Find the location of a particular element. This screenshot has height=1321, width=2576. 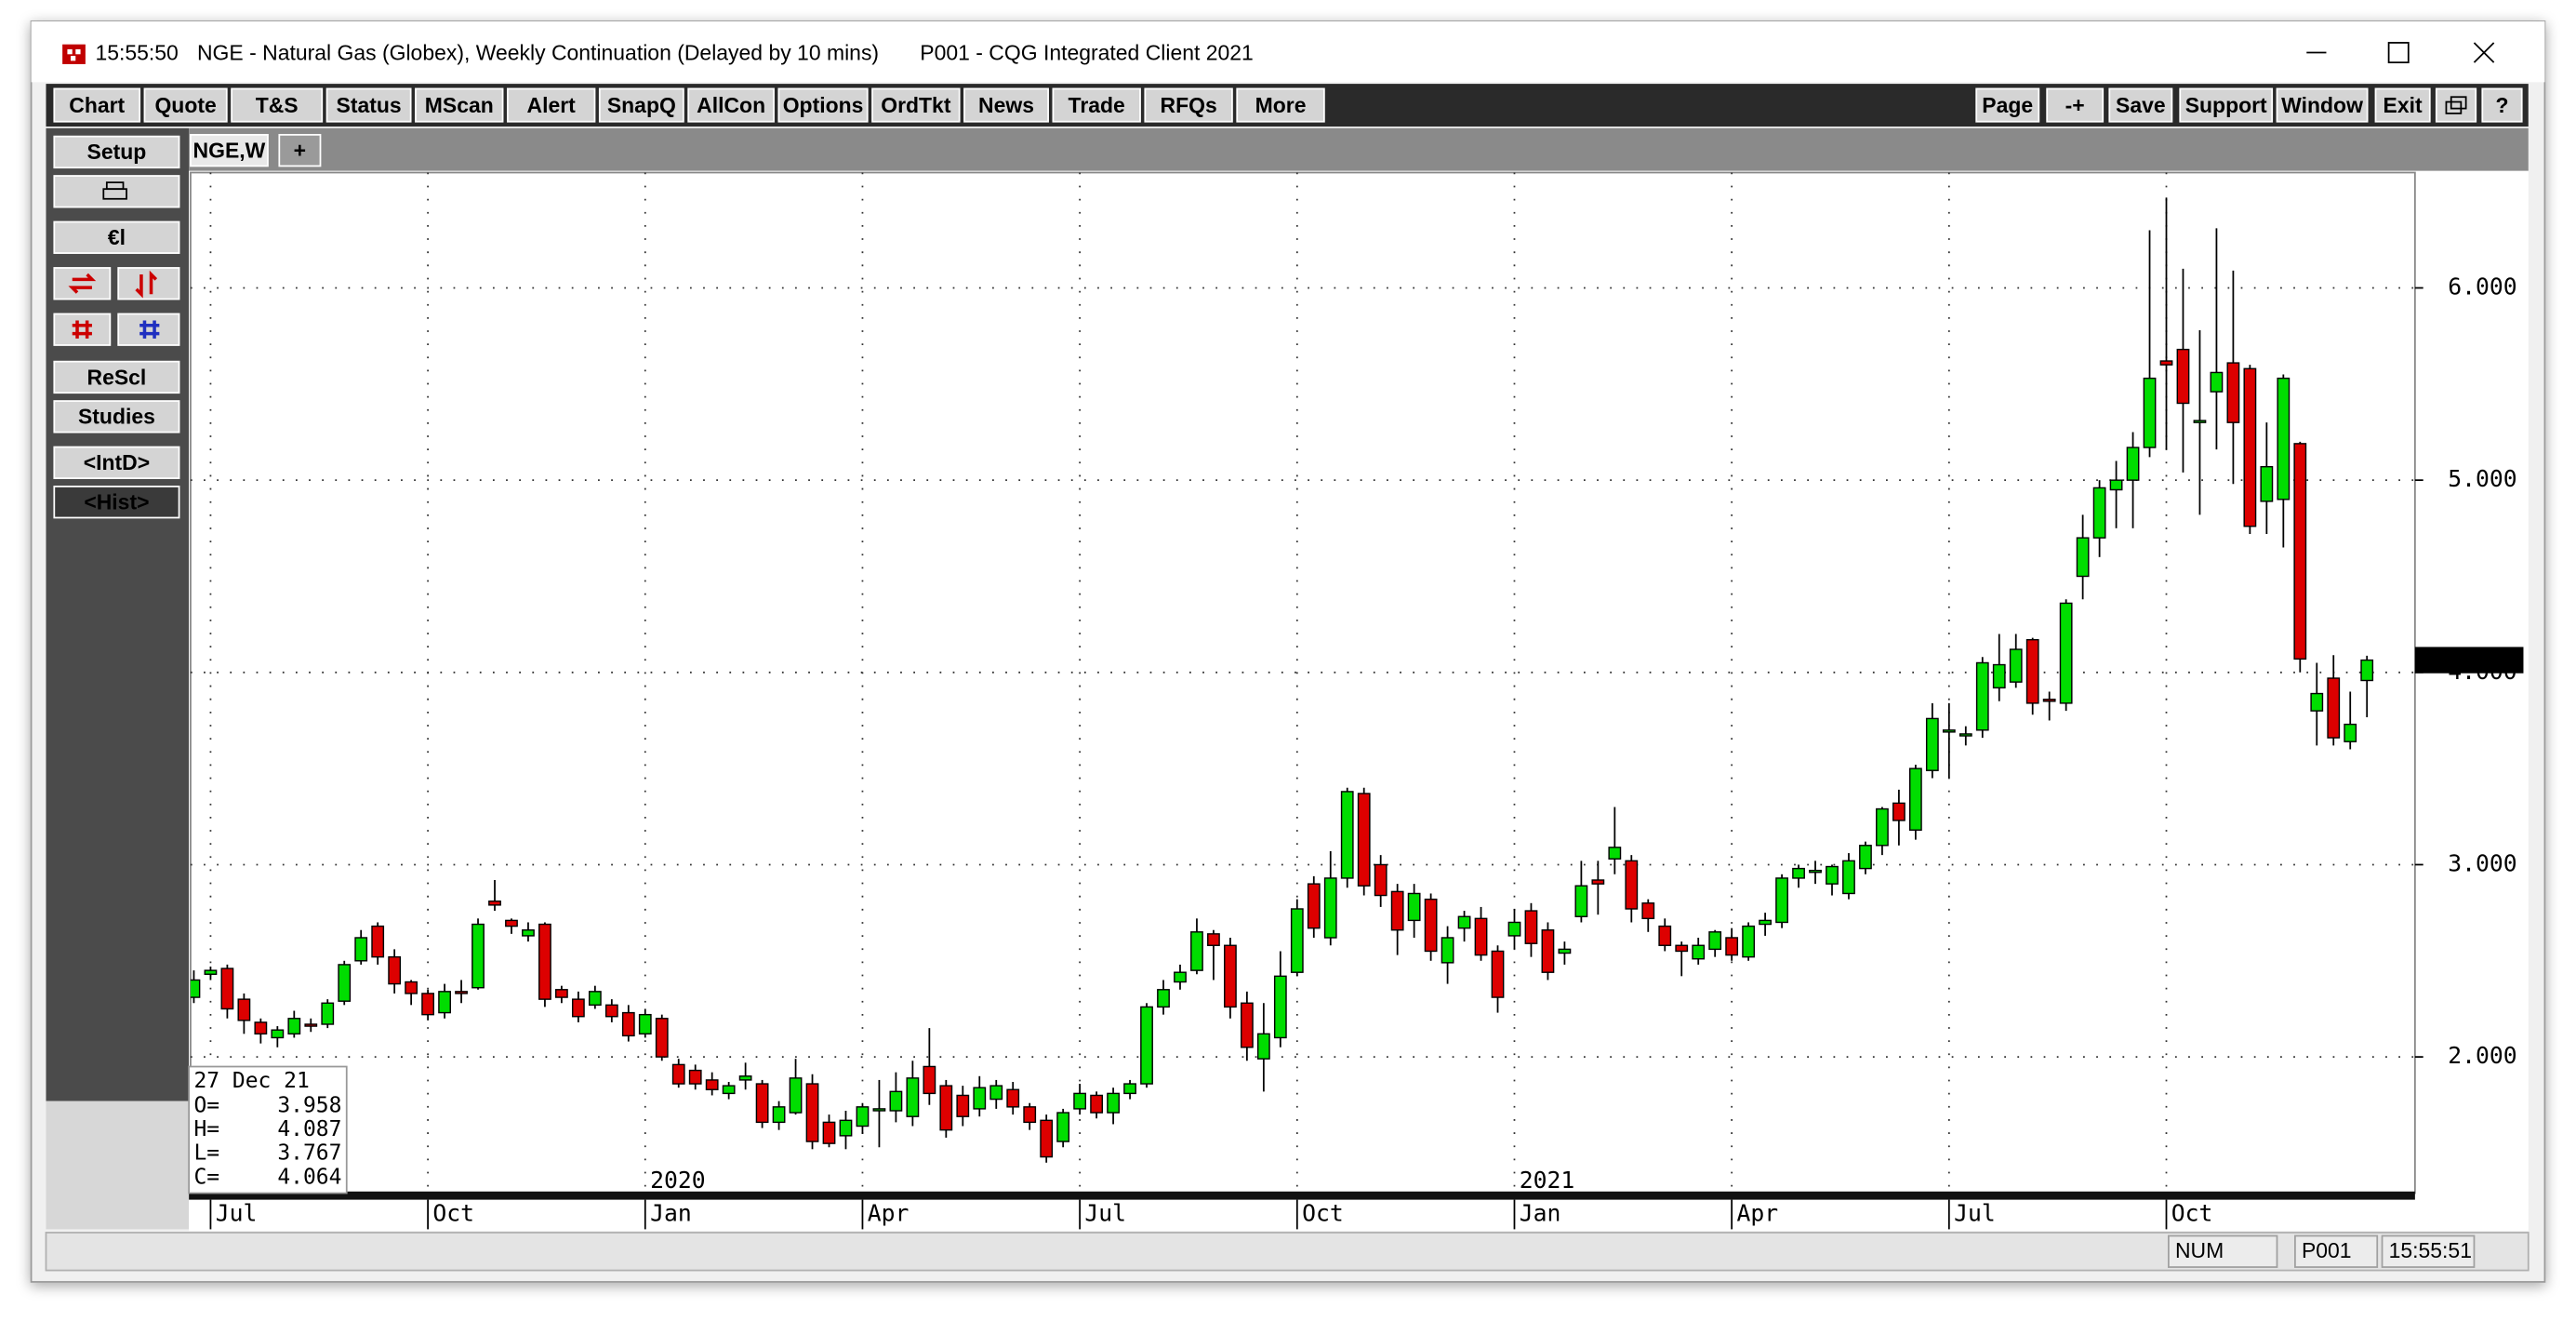

window-icon-buttons: ? is located at coordinates (2479, 105).